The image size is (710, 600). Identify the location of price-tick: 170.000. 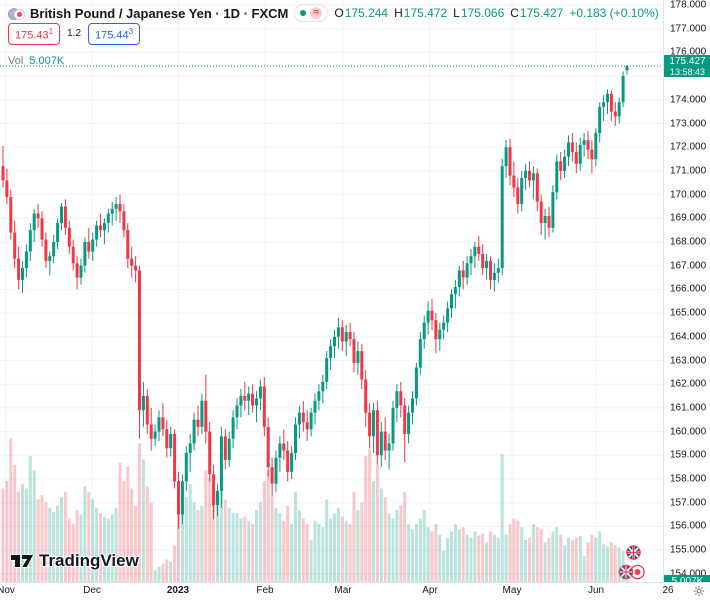
(688, 195).